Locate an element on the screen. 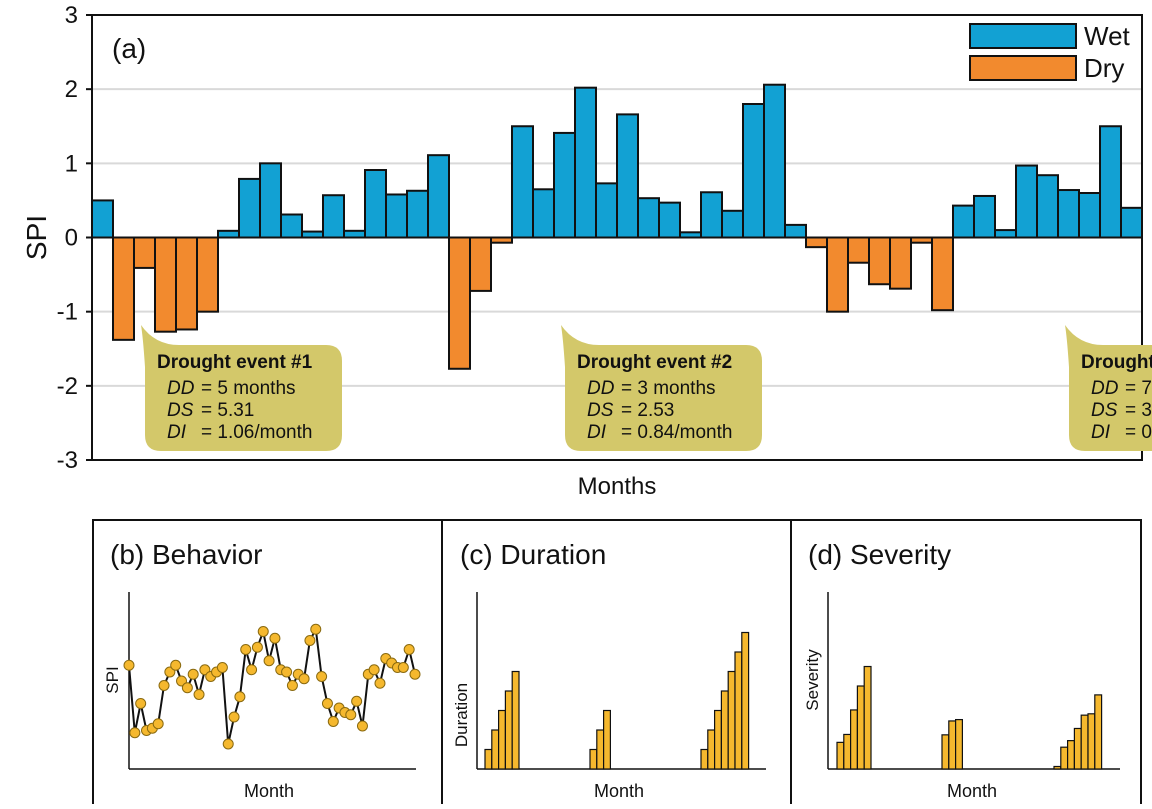 The height and width of the screenshot is (809, 1152). callout-dd-value: = 3 months is located at coordinates (668, 388).